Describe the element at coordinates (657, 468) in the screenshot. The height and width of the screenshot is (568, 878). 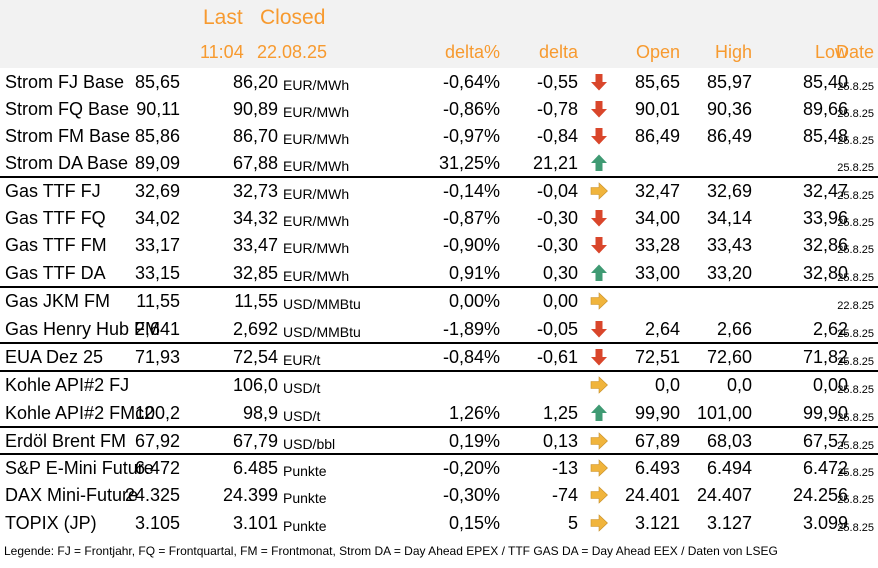
I see `open-value: 6.493` at that location.